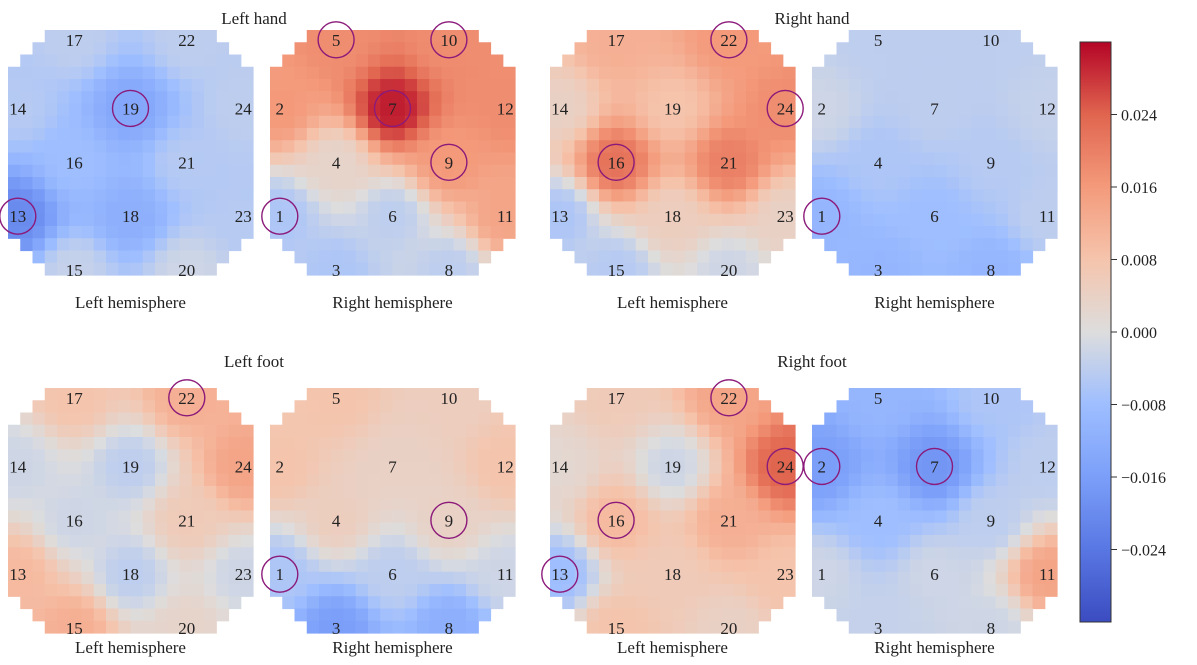  I want to click on highlight-ring-ch16, so click(616, 520).